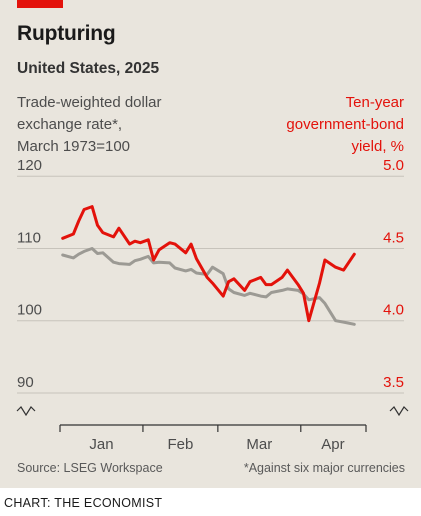  Describe the element at coordinates (377, 146) in the screenshot. I see `right-axis-label-line-3: yield, %` at that location.